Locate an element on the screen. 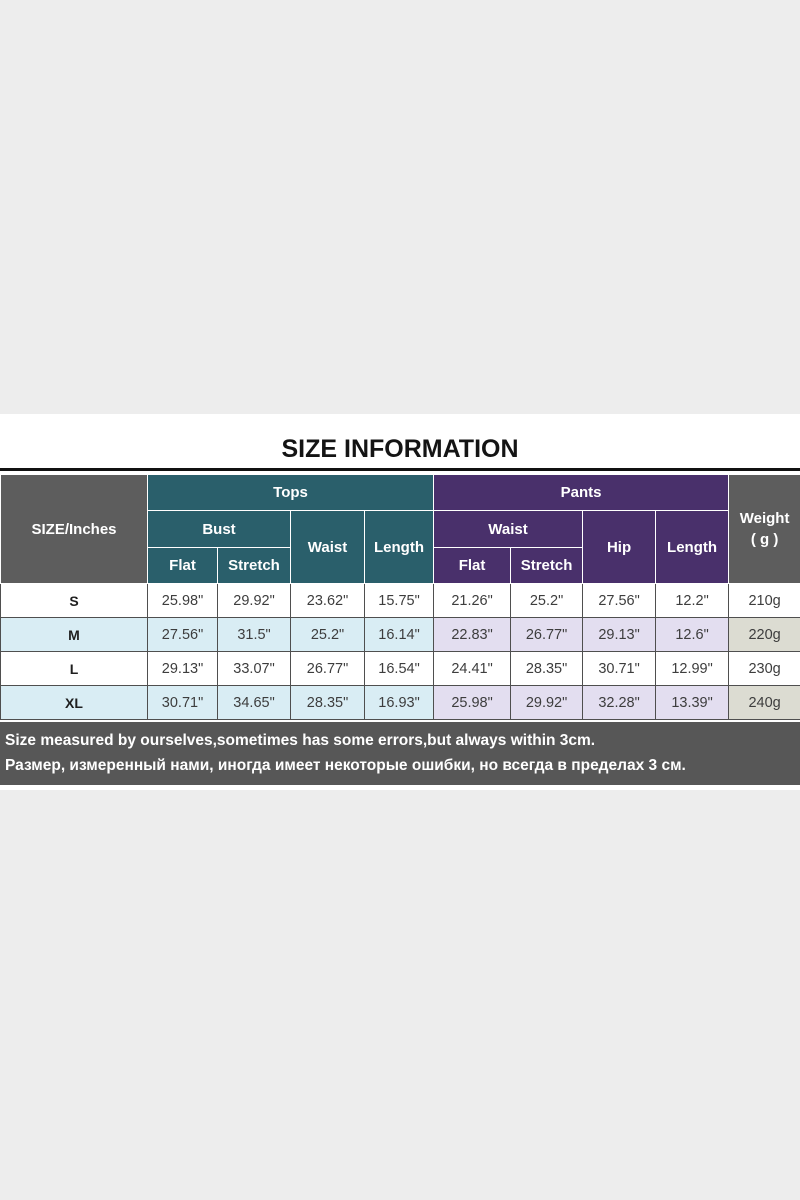 The width and height of the screenshot is (800, 1200). tops-bust-flat-header: Flat is located at coordinates (182, 565).